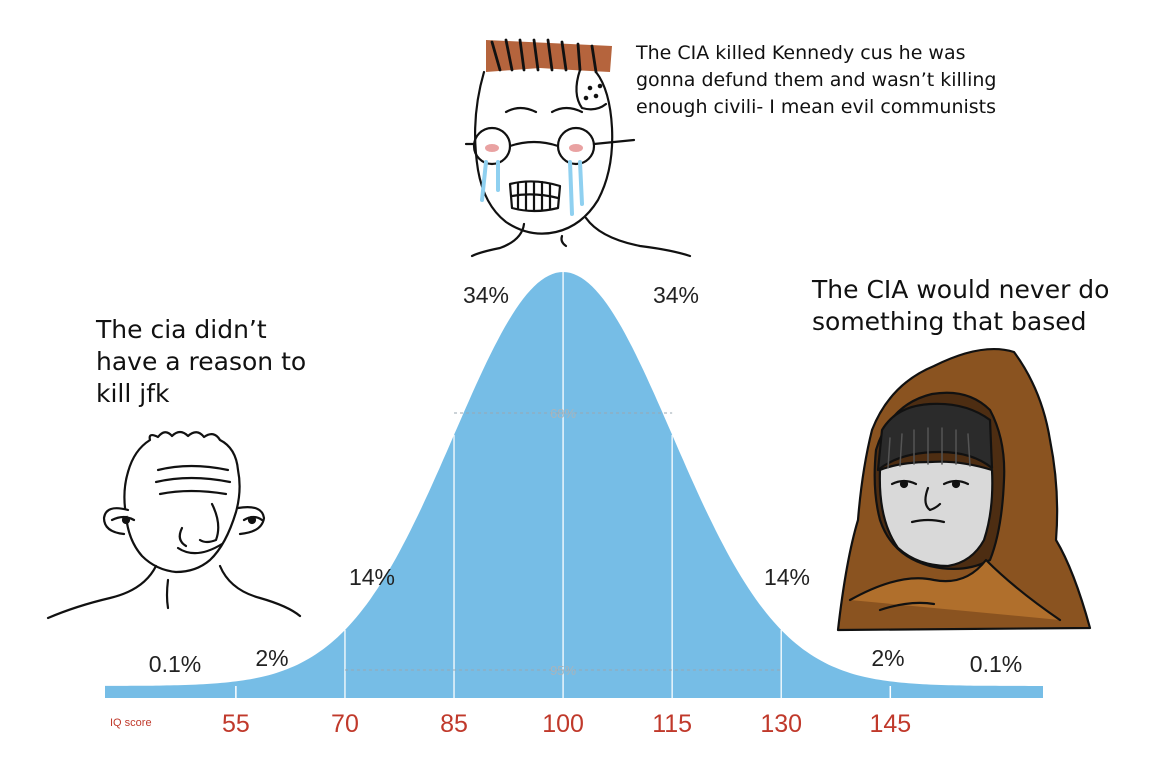 Image resolution: width=1152 pixels, height=768 pixels. What do you see at coordinates (563, 413) in the screenshot?
I see `interval-label: 68%` at bounding box center [563, 413].